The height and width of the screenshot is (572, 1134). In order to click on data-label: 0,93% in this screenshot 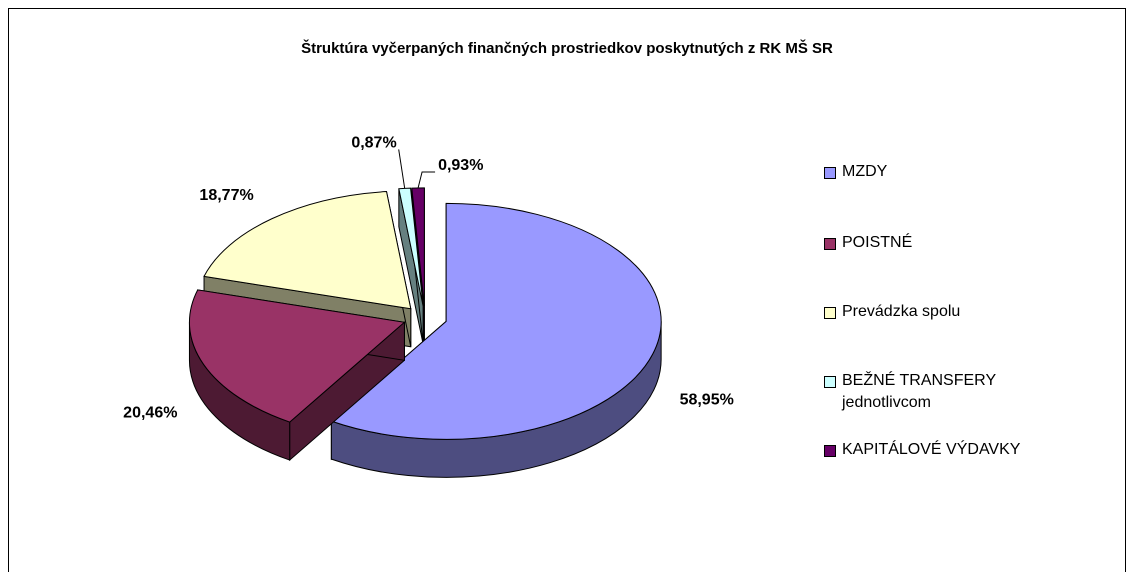, I will do `click(460, 165)`.